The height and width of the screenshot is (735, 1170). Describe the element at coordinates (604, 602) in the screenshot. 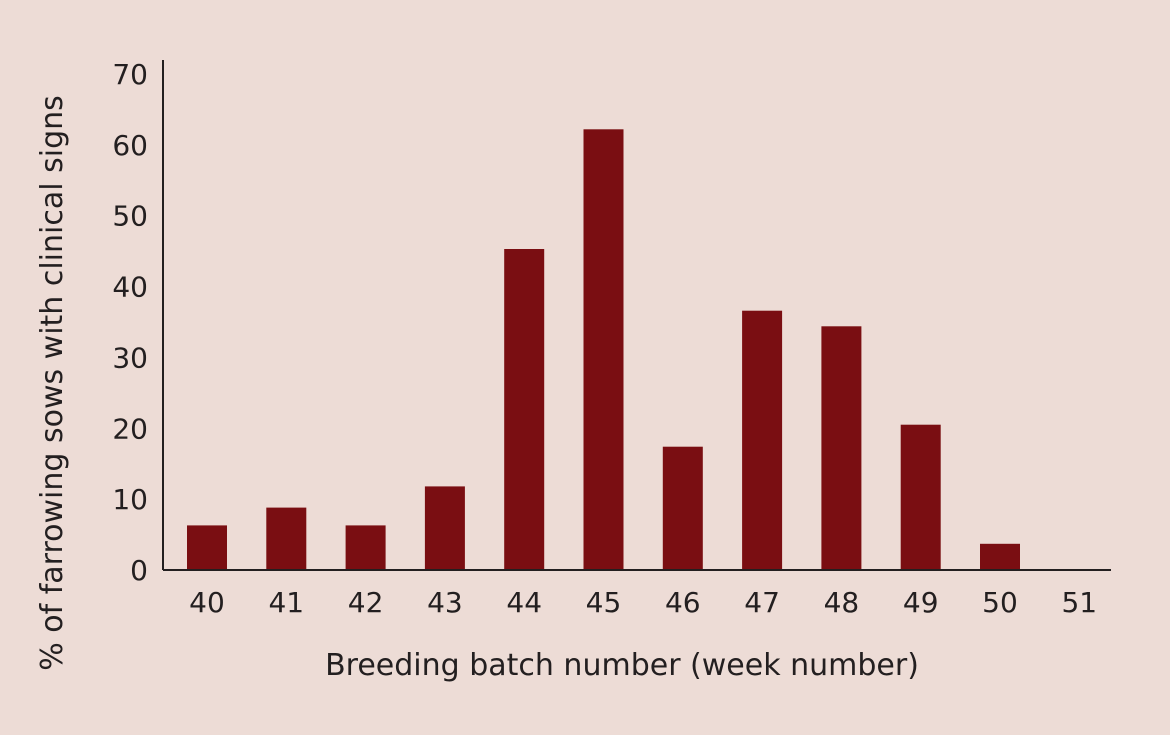

I see `x-tick-label-45: 45` at that location.